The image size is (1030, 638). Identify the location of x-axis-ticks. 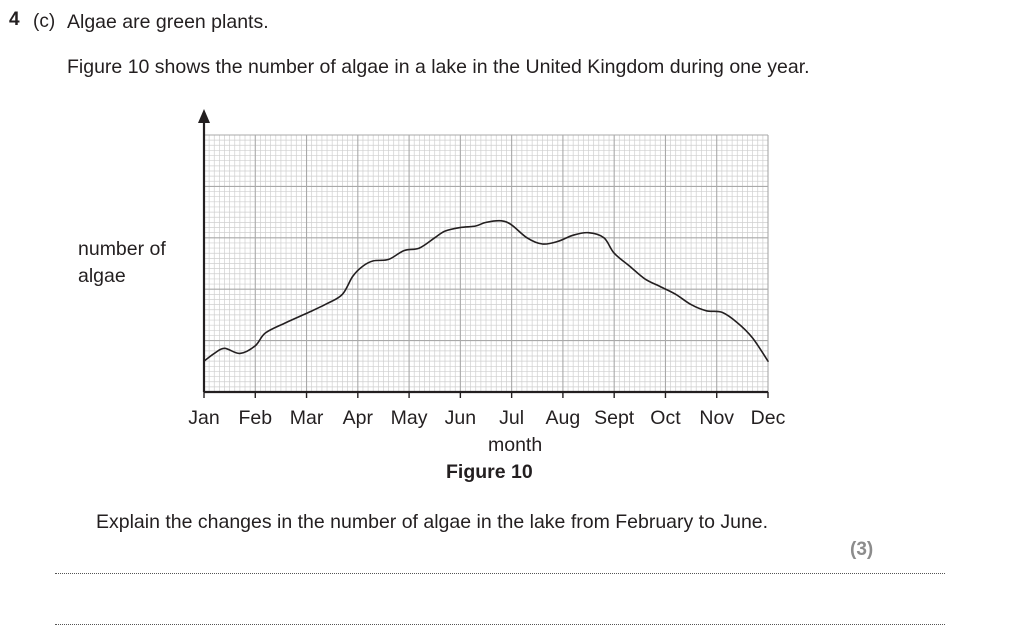
(486, 395).